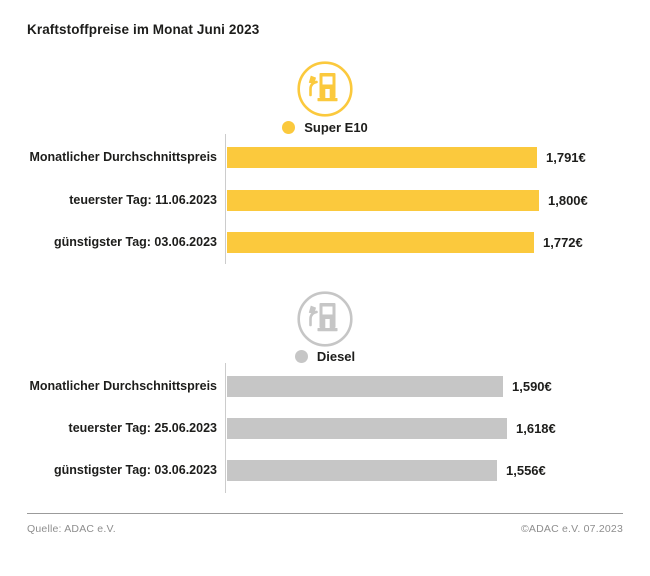  Describe the element at coordinates (568, 200) in the screenshot. I see `price-value-label: 1,800€` at that location.